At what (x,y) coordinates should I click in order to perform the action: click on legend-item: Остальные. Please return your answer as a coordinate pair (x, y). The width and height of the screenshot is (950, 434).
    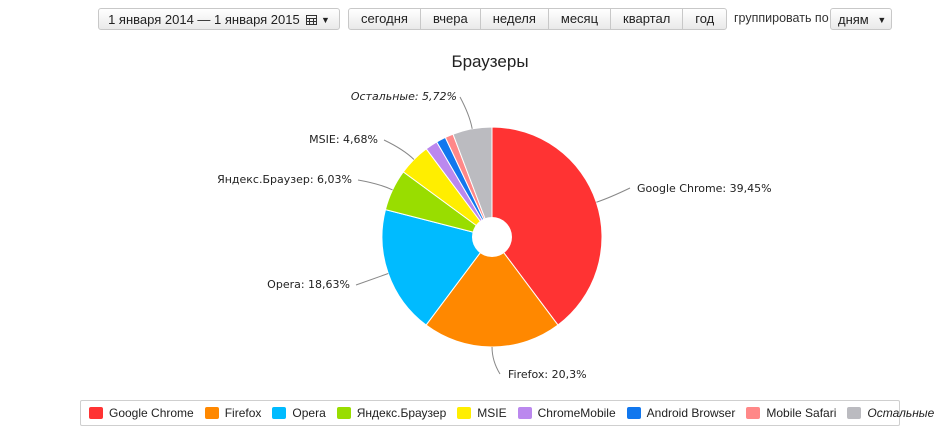
    Looking at the image, I should click on (890, 413).